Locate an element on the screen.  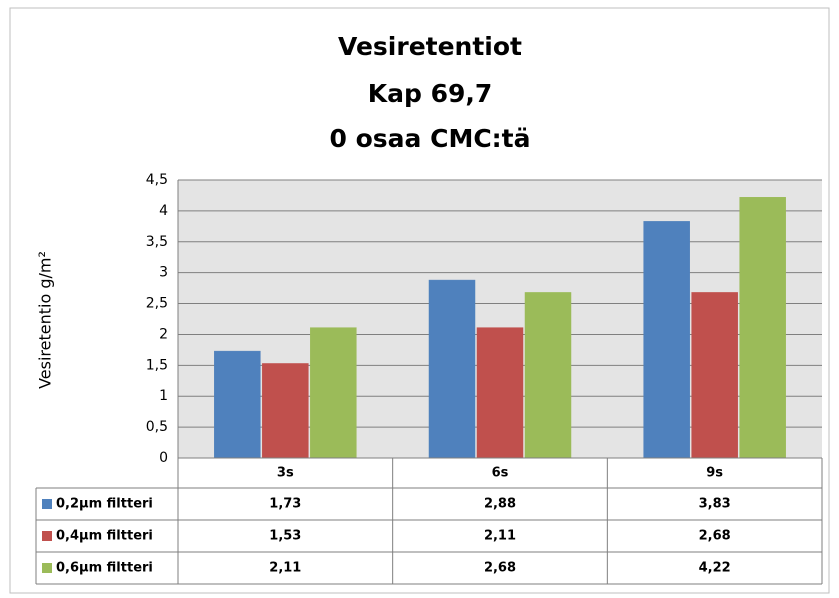
y-tick-label: 3 is located at coordinates (163, 273).